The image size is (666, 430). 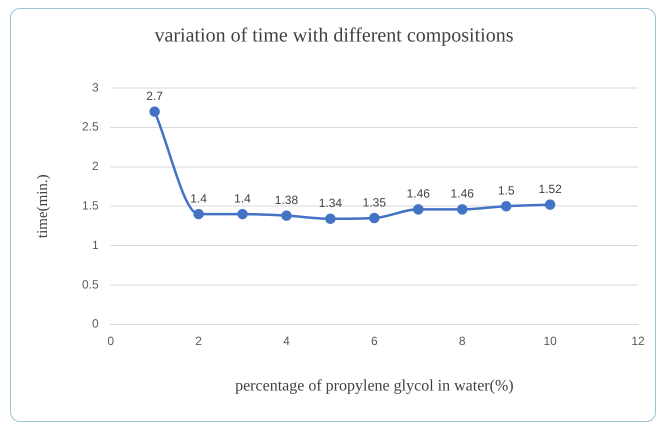 I want to click on y-tick-label: 2.5, so click(x=90, y=127).